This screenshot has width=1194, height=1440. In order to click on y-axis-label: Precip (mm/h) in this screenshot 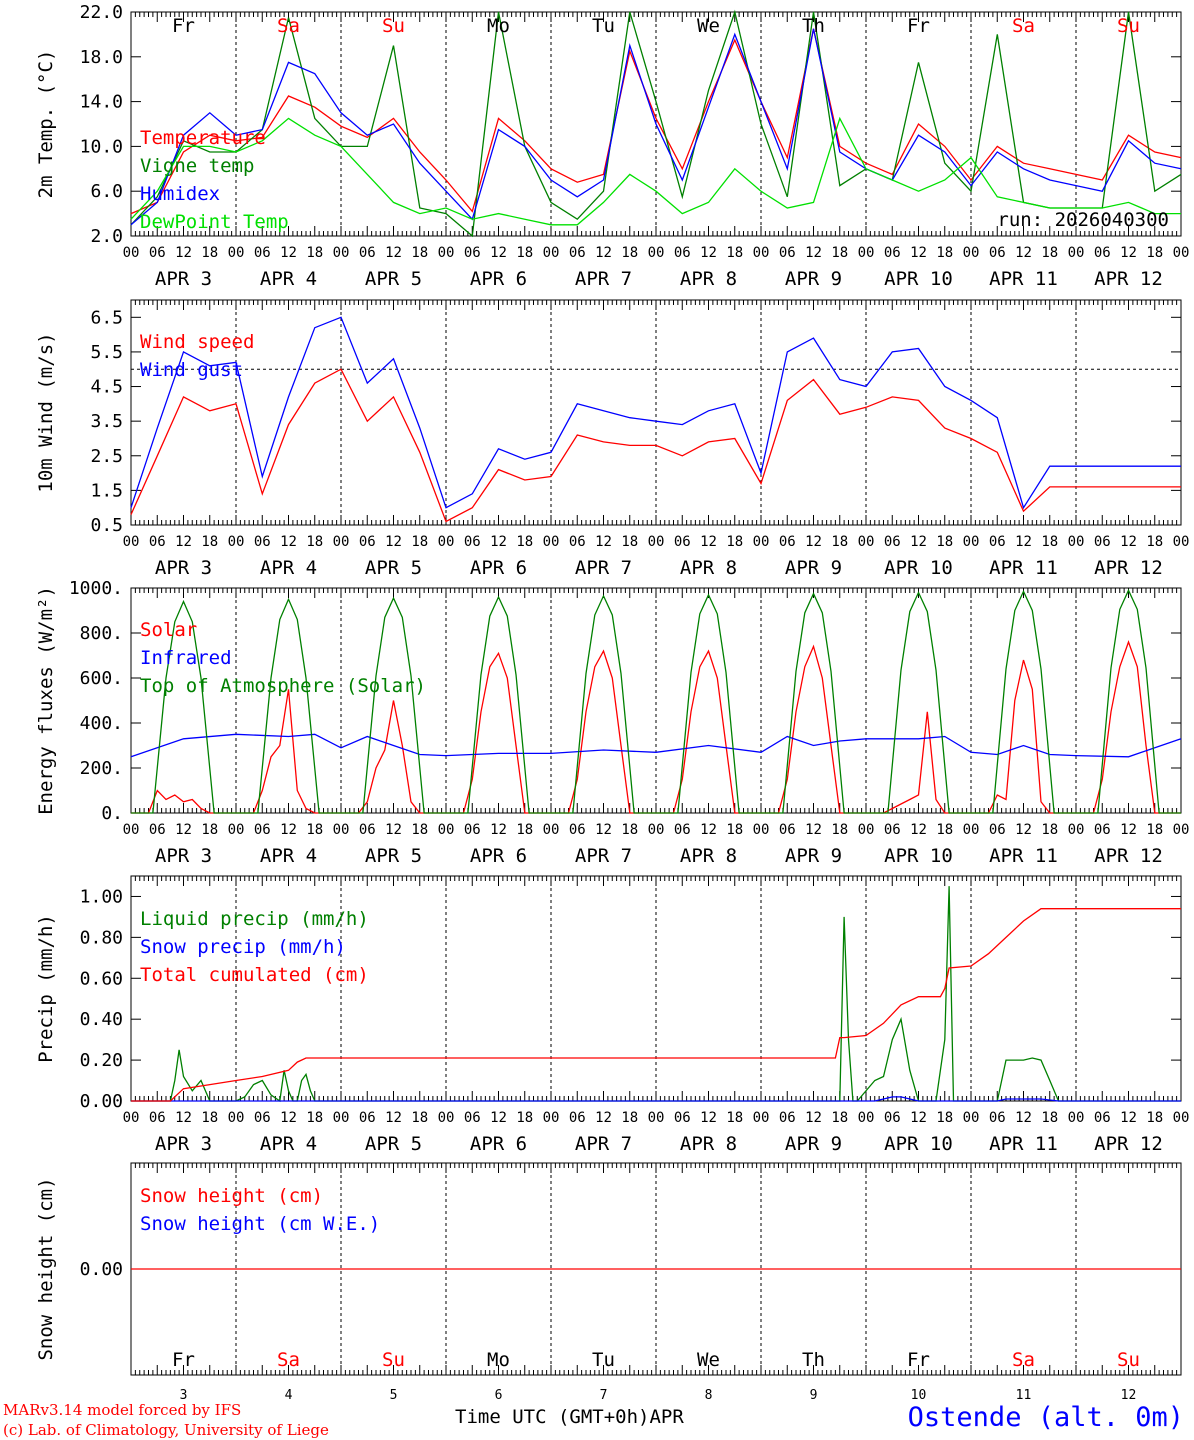, I will do `click(46, 988)`.